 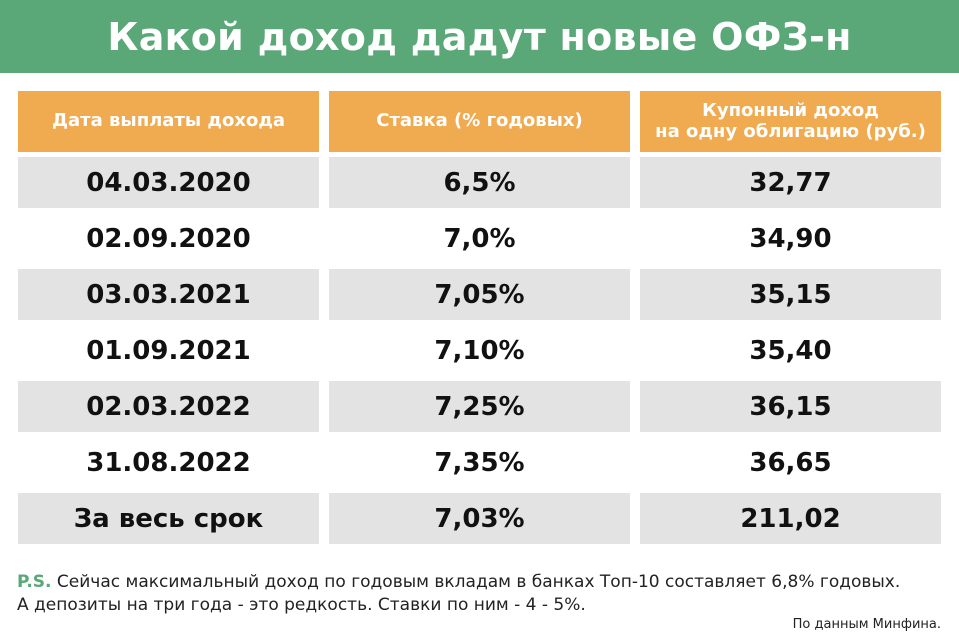 What do you see at coordinates (168, 238) in the screenshot?
I see `table-cell-date: 02.09.2020` at bounding box center [168, 238].